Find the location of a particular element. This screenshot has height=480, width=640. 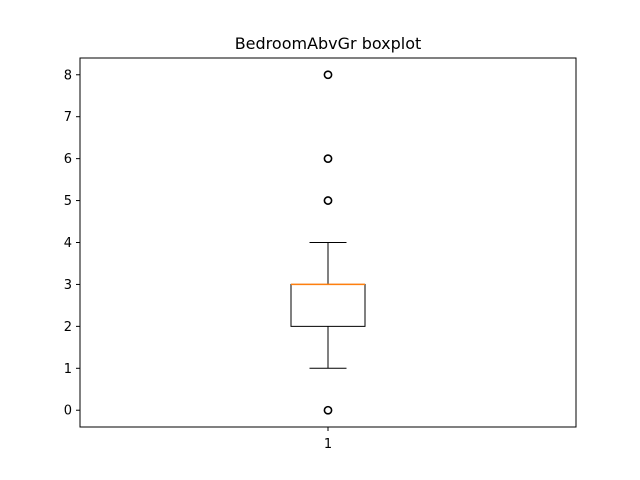

y-tick-label: 1 is located at coordinates (68, 369).